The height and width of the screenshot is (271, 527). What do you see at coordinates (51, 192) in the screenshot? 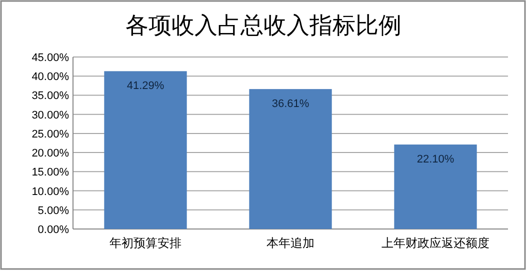
I see `y-tick-label: 10.00%` at bounding box center [51, 192].